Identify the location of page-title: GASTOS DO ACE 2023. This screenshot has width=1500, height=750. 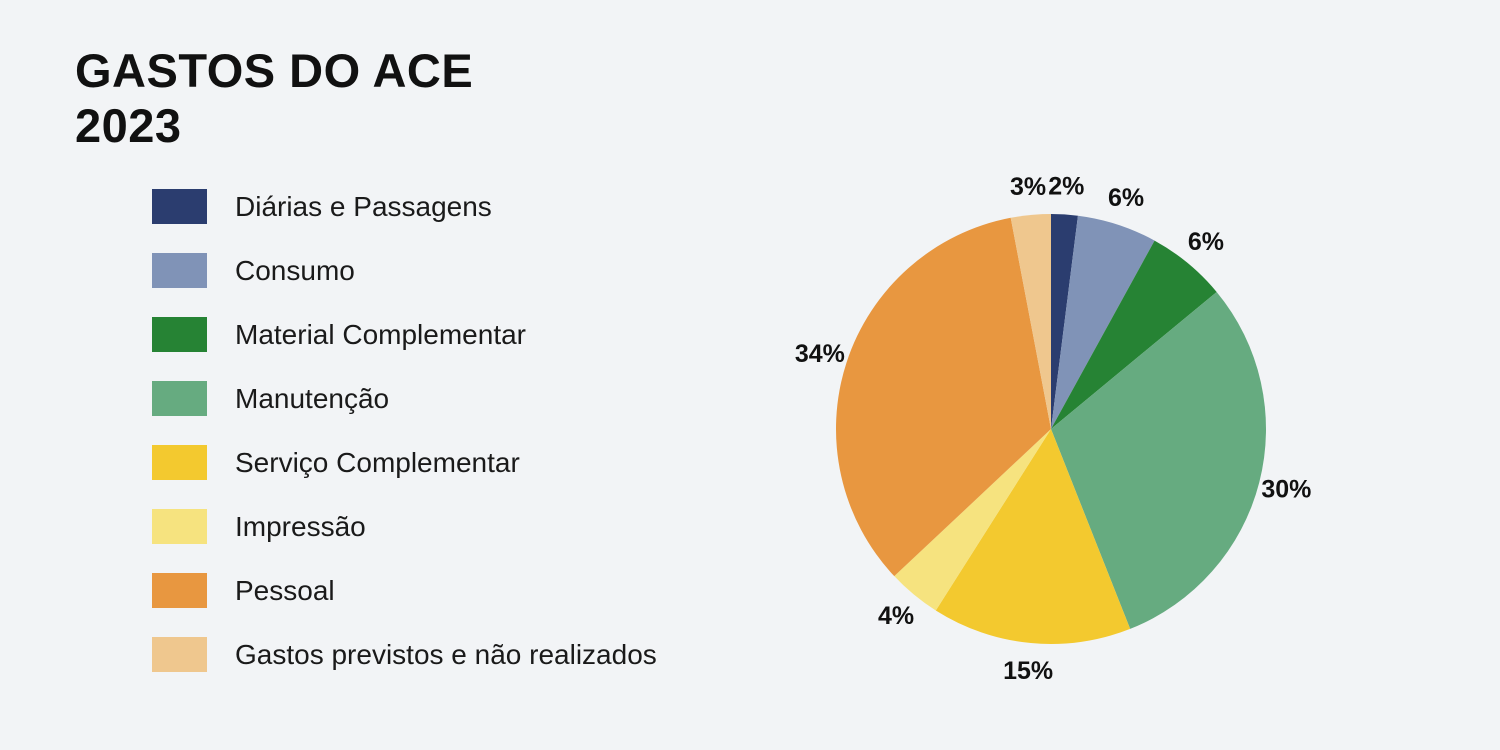
(274, 98).